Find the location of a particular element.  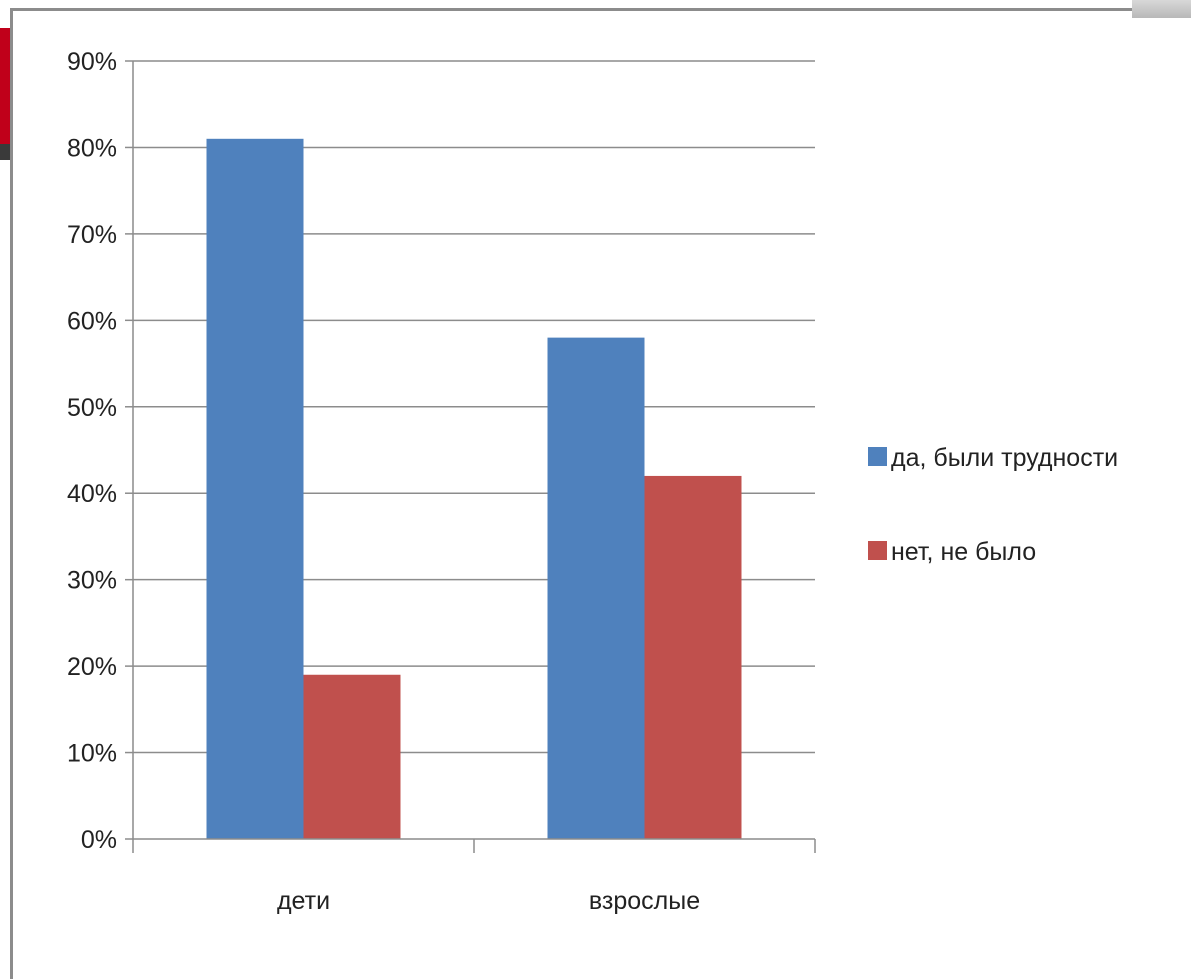

y-tick-label: 60% is located at coordinates (92, 321).